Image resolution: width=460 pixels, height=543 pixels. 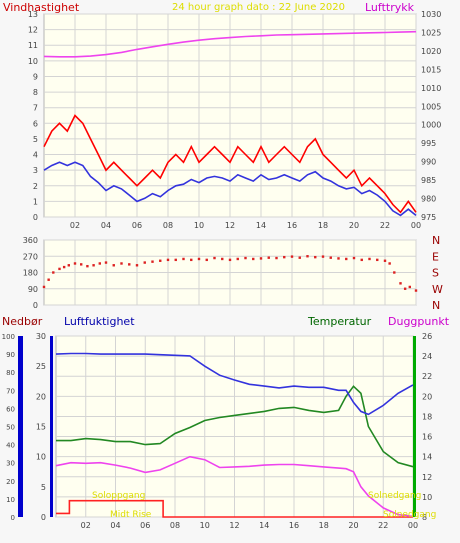 I want to click on temperature-tick: 26, so click(x=427, y=336).